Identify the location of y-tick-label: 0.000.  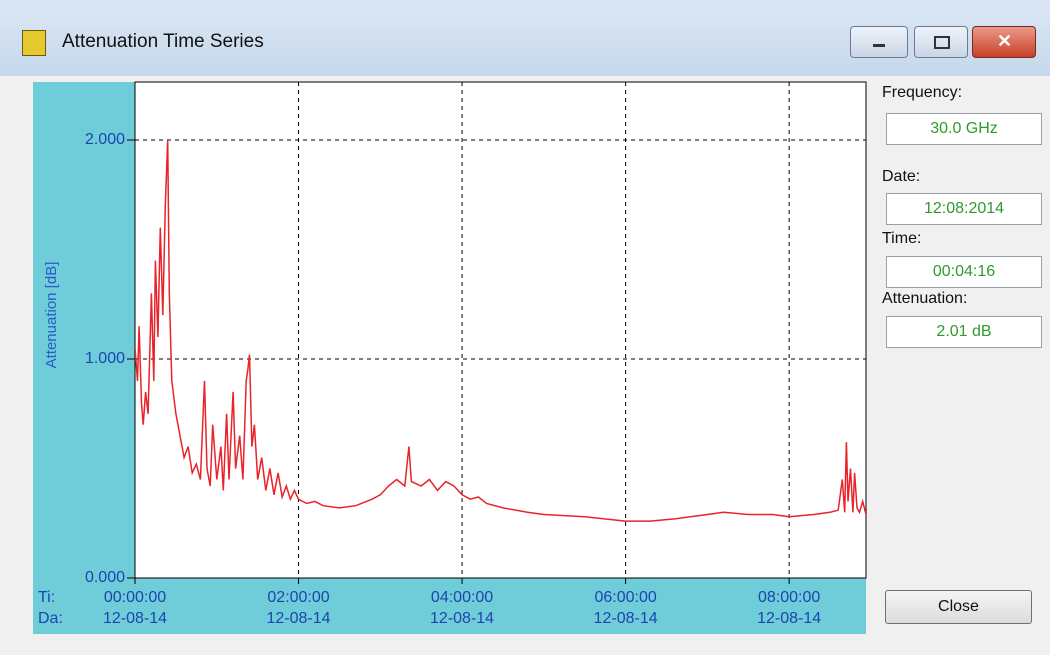
(105, 577).